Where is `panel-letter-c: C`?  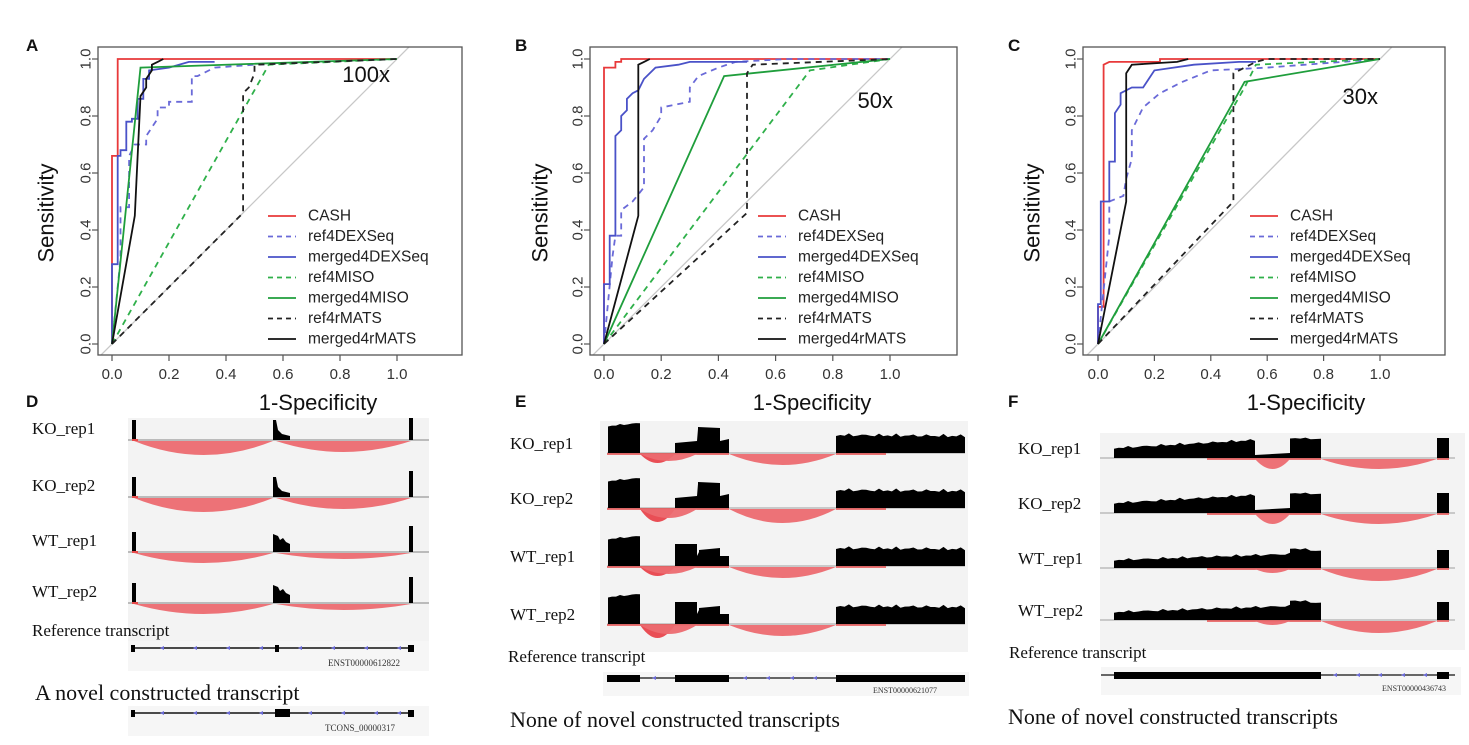
panel-letter-c: C is located at coordinates (1014, 45).